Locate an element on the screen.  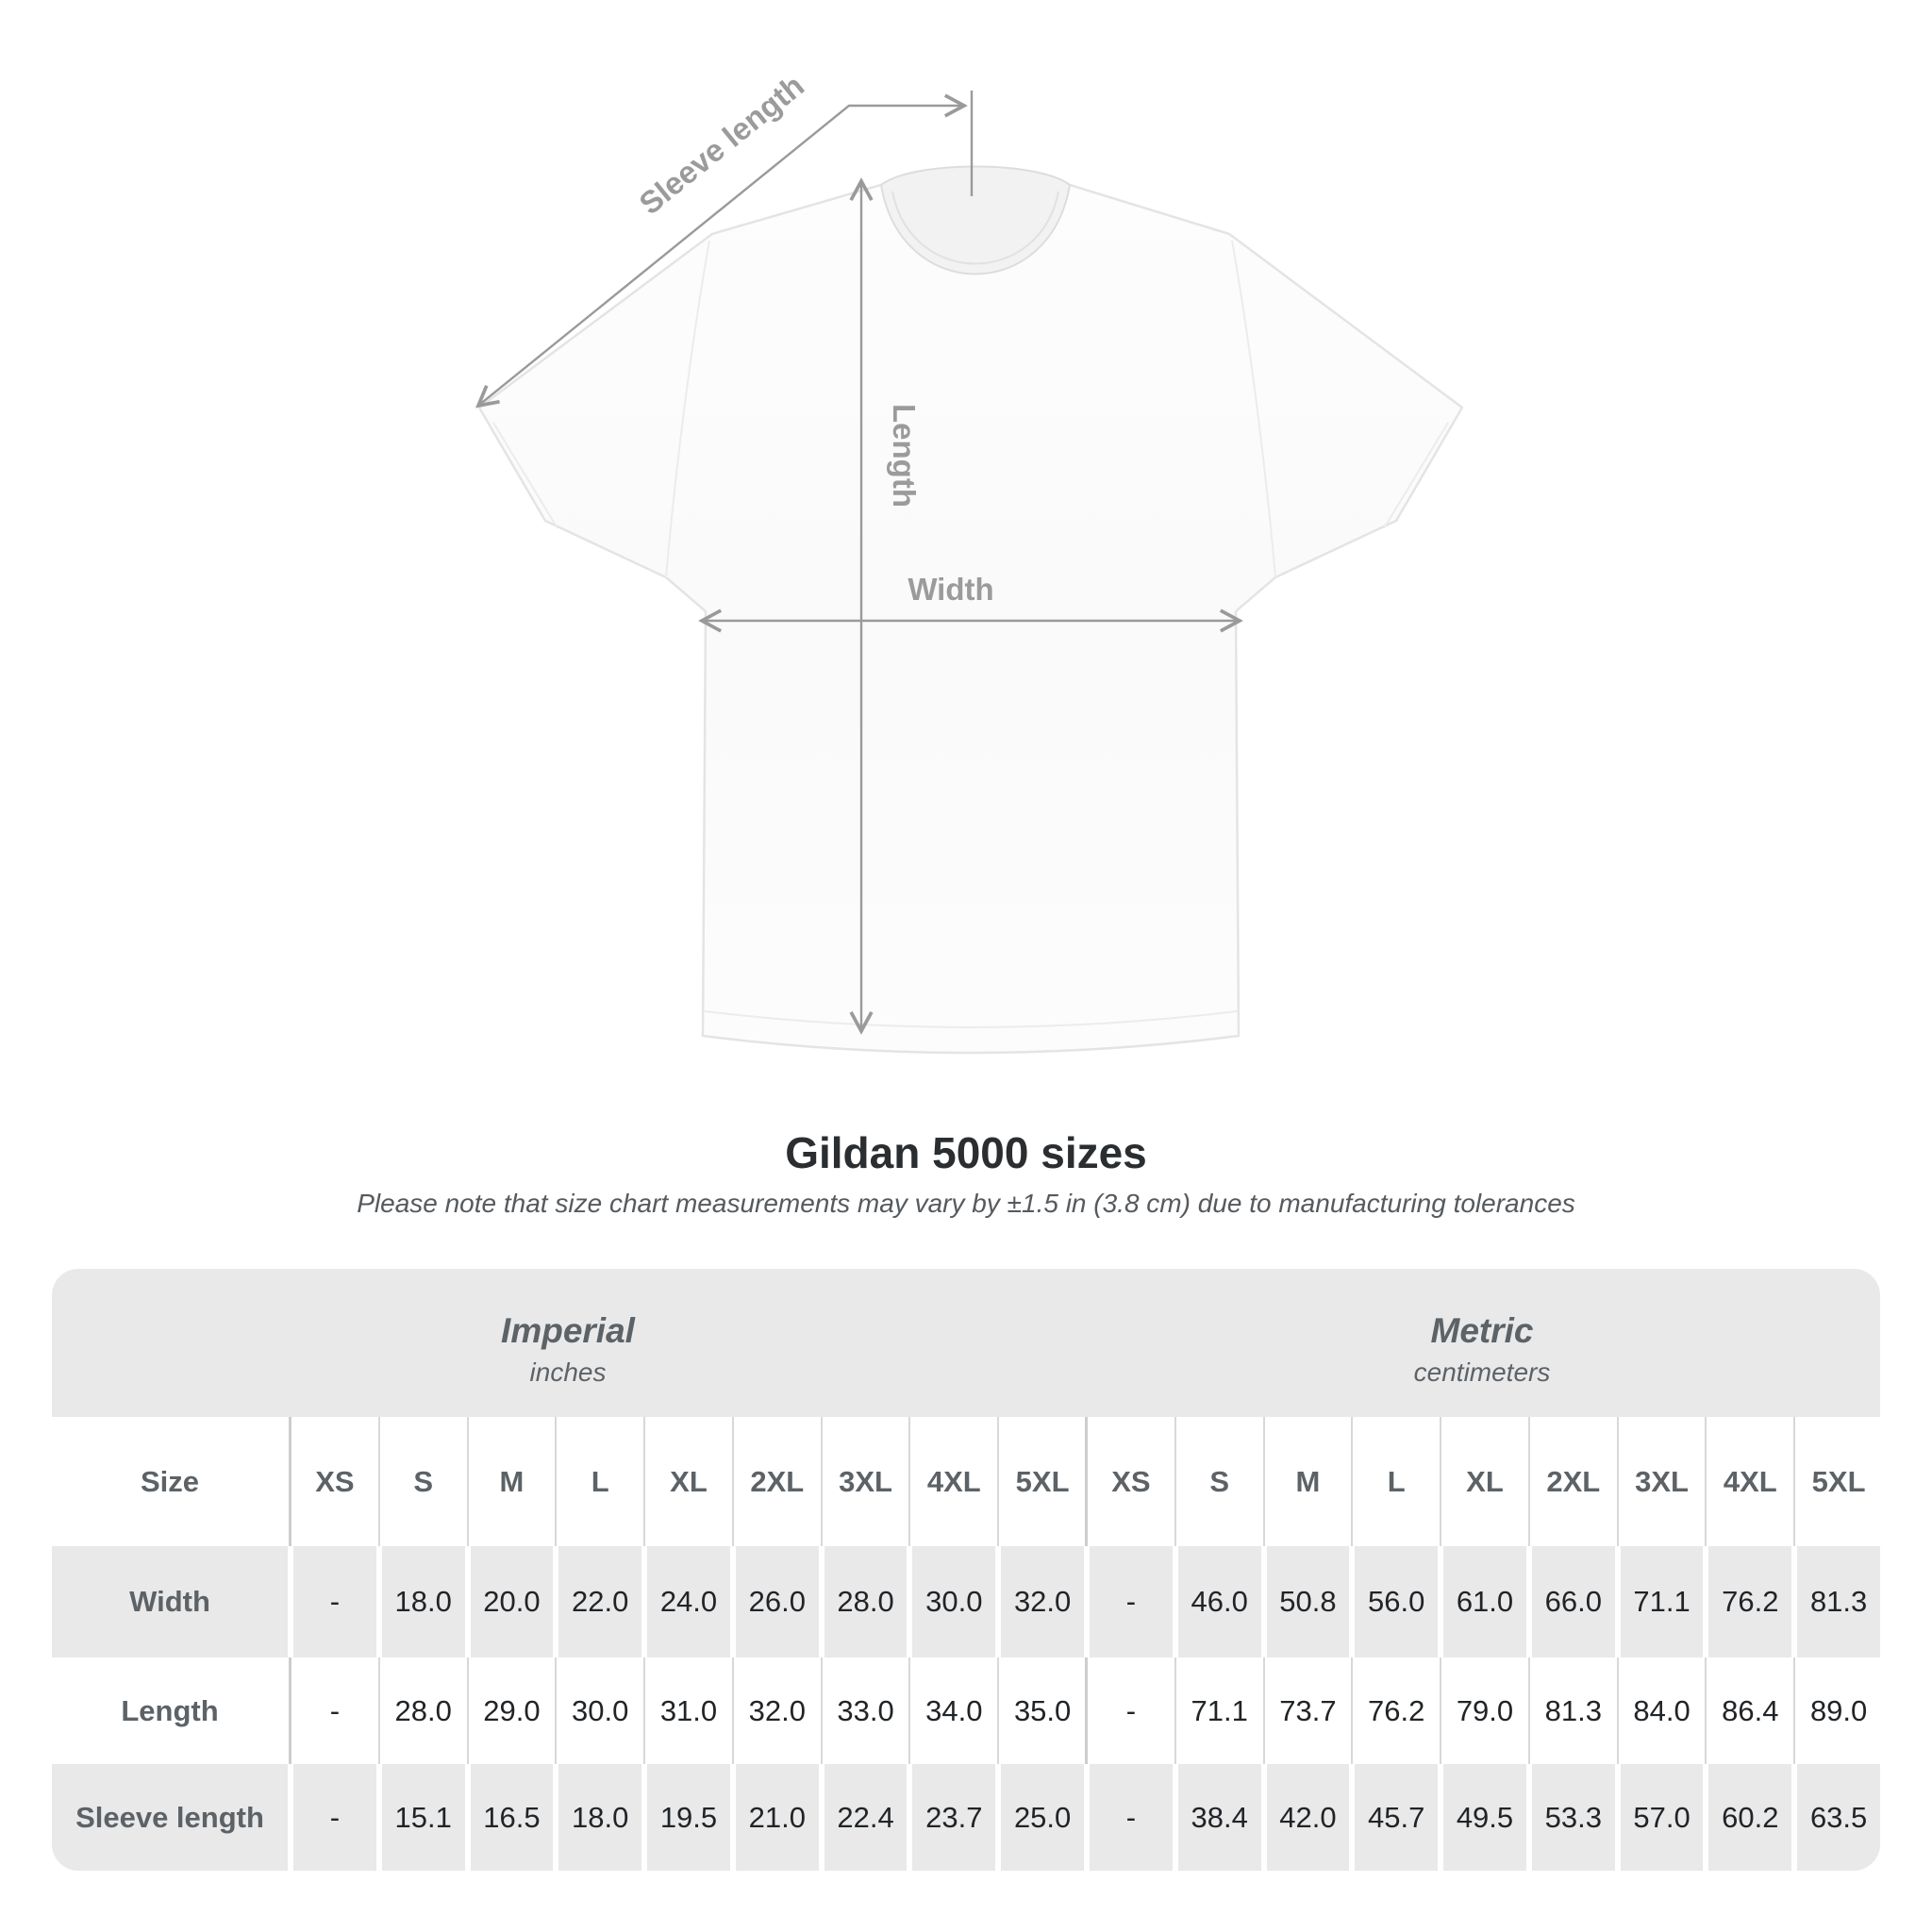
cell-length-met-2xl: 81.3 is located at coordinates (1571, 1711).